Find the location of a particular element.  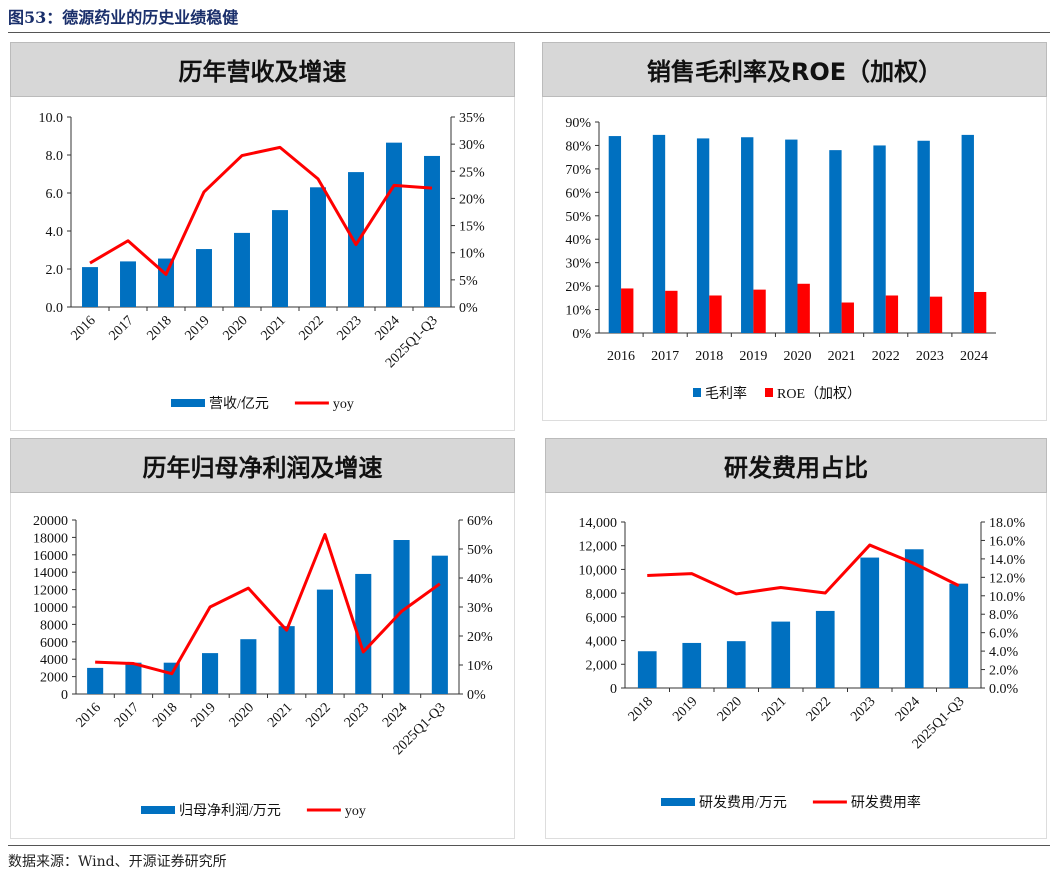

y-tick-label: 8.0 is located at coordinates (55, 156).